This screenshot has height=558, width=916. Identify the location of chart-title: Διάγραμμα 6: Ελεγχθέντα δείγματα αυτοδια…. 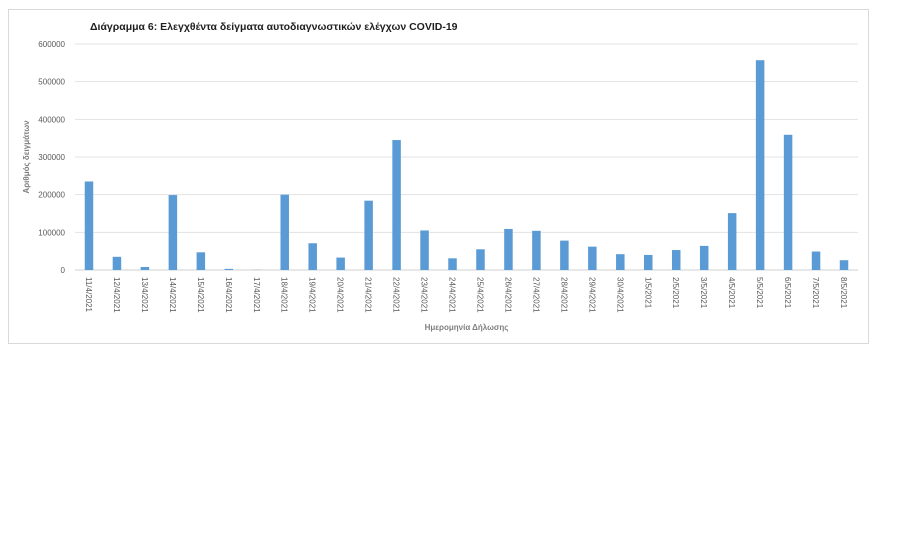
(274, 27).